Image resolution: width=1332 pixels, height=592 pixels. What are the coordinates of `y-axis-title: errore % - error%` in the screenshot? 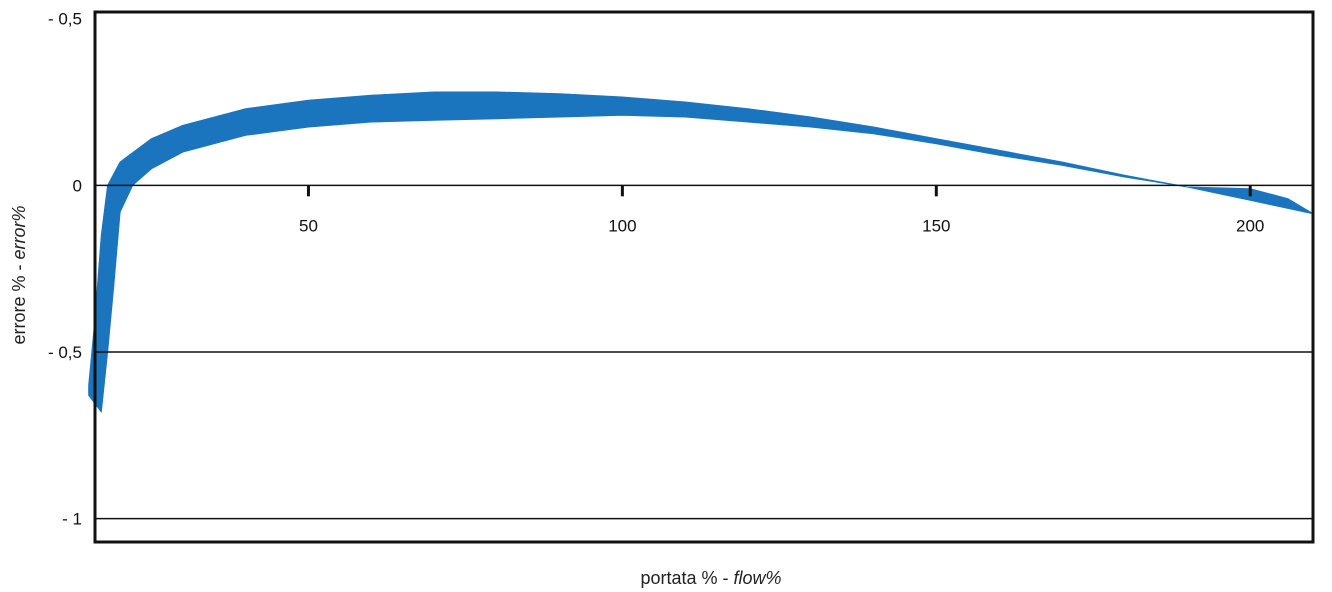 It's located at (19, 274).